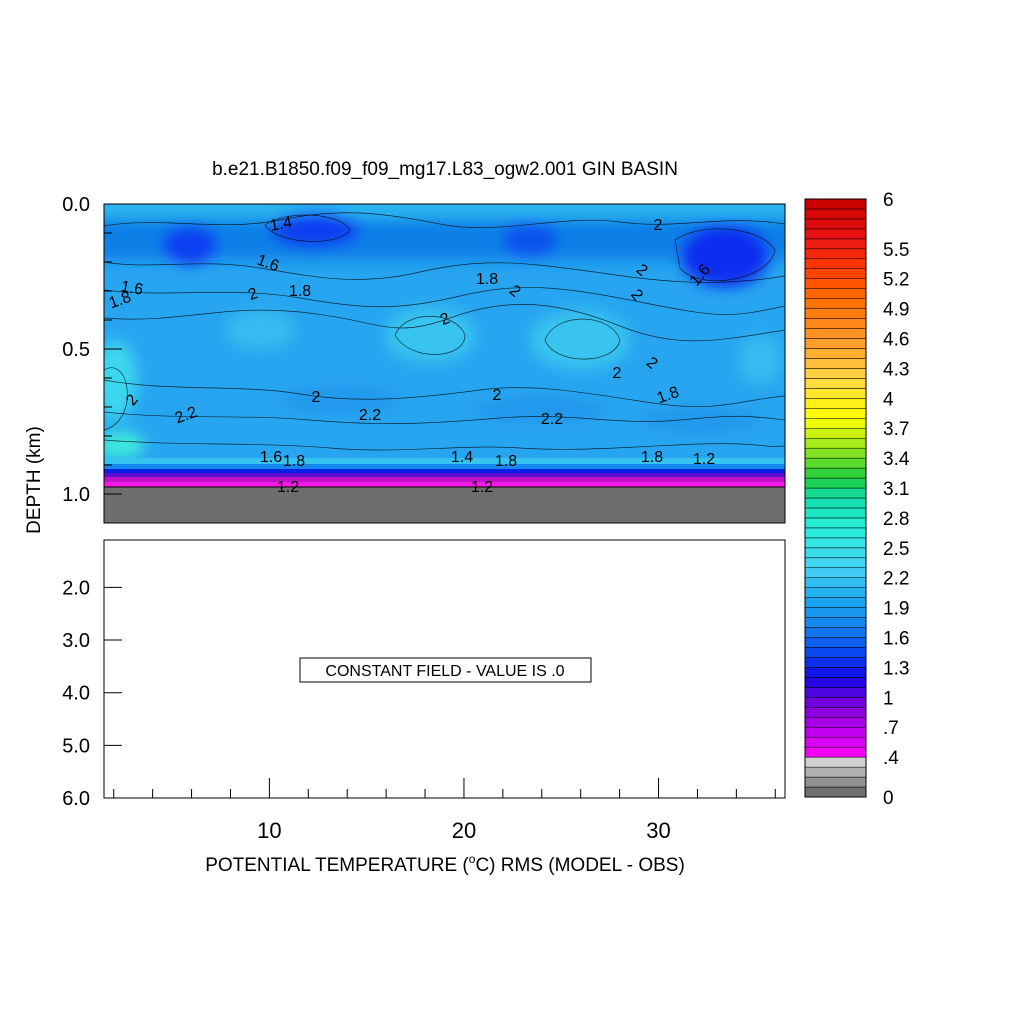  What do you see at coordinates (92, 350) in the screenshot?
I see `upper-y-ticks: 0.0 0.5 1.0` at bounding box center [92, 350].